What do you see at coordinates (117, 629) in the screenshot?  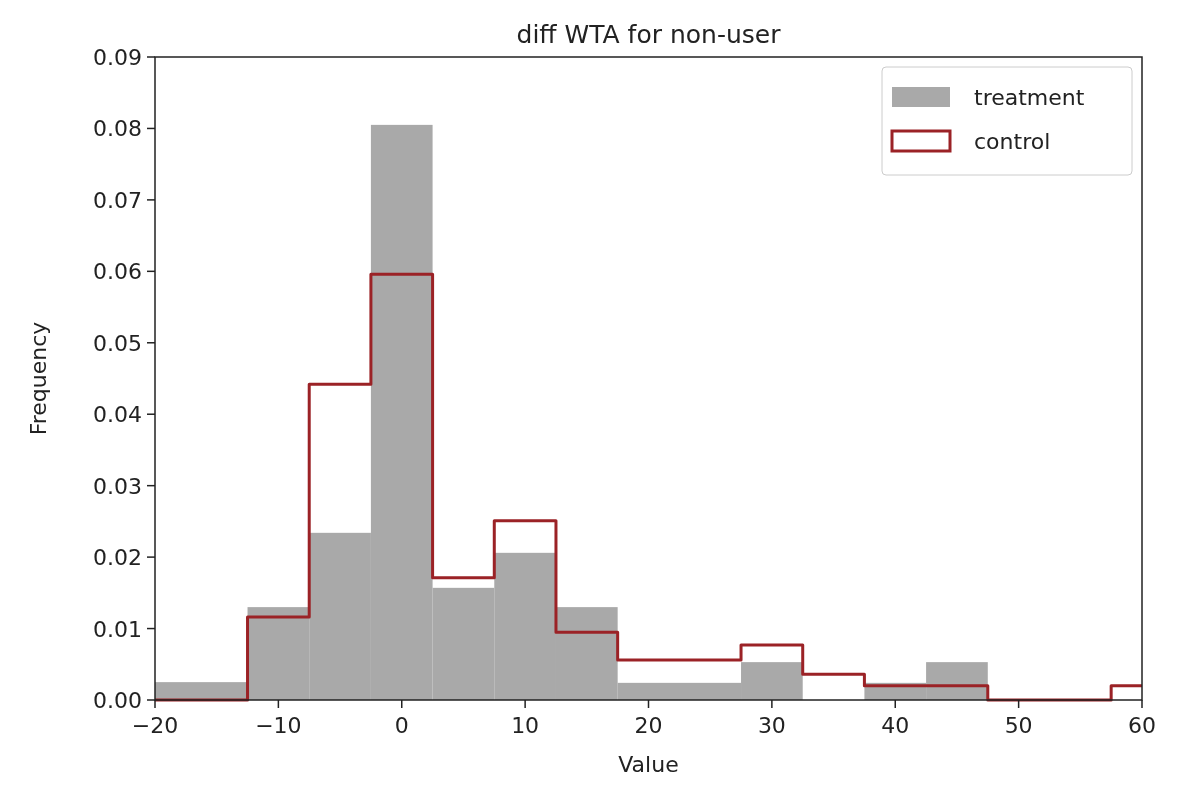 I see `y-tick-label: 0.01` at bounding box center [117, 629].